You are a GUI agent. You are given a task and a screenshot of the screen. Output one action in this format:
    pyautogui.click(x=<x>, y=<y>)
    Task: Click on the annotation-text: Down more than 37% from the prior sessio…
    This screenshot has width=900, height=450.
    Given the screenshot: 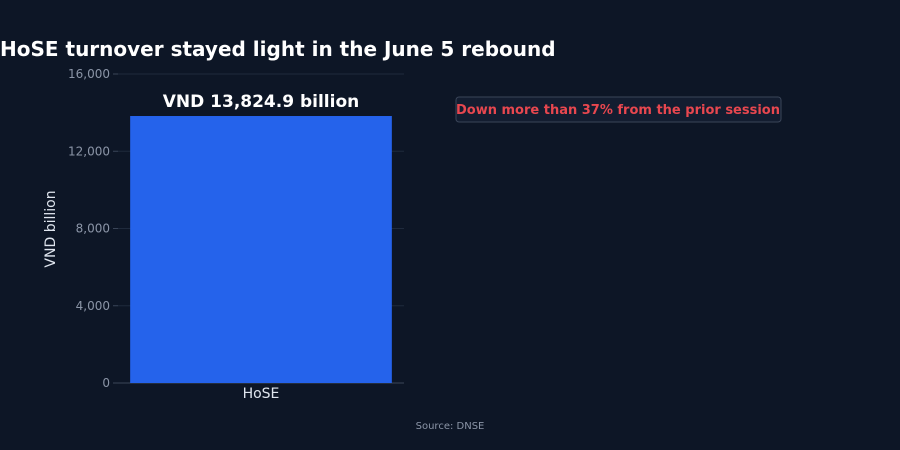 What is the action you would take?
    pyautogui.click(x=618, y=110)
    